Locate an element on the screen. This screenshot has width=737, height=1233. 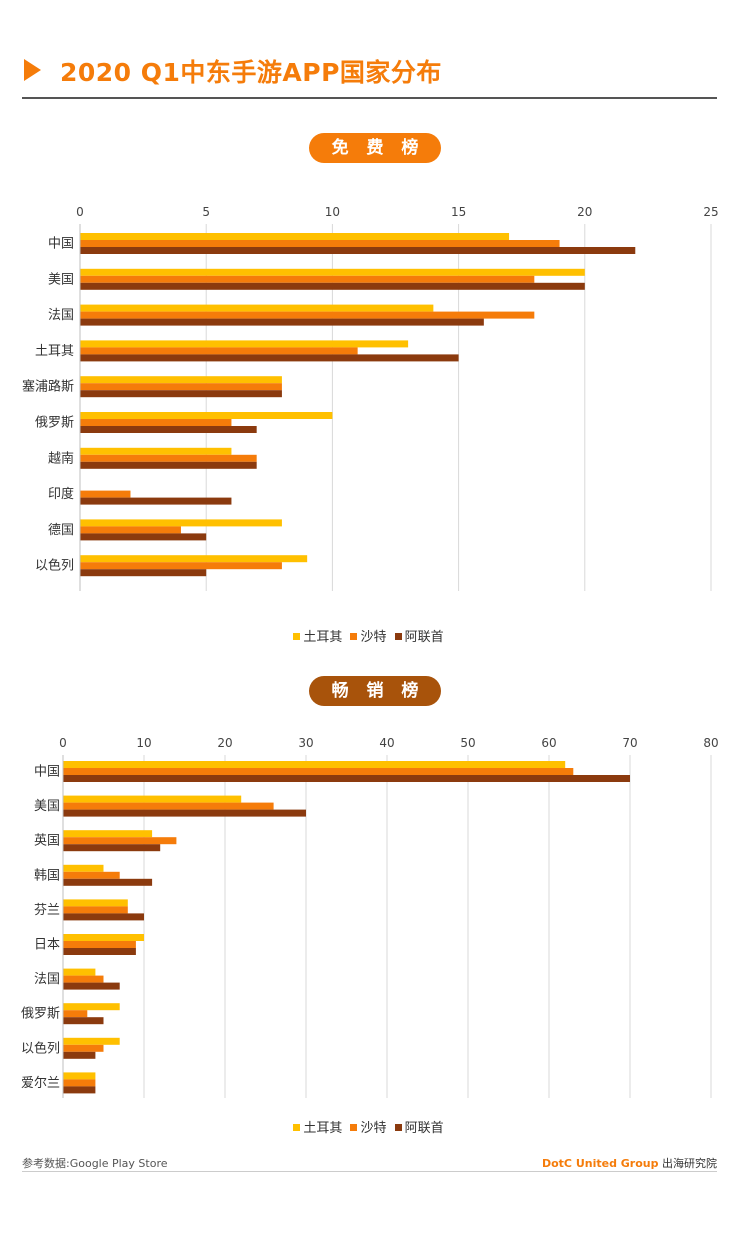
tick-label: 5 is located at coordinates (206, 212).